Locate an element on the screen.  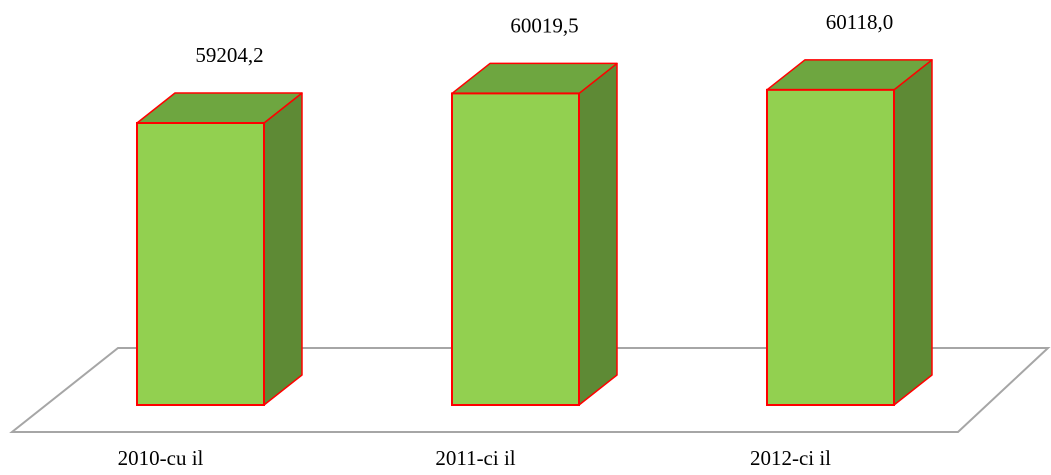
data-label: 60019,5 is located at coordinates (544, 25).